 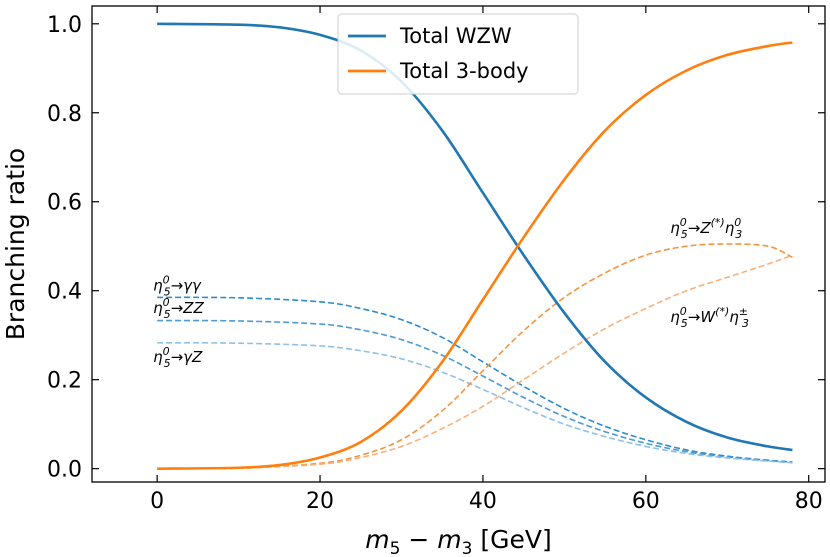 I want to click on y-tick-label: 0.0, so click(x=64, y=470).